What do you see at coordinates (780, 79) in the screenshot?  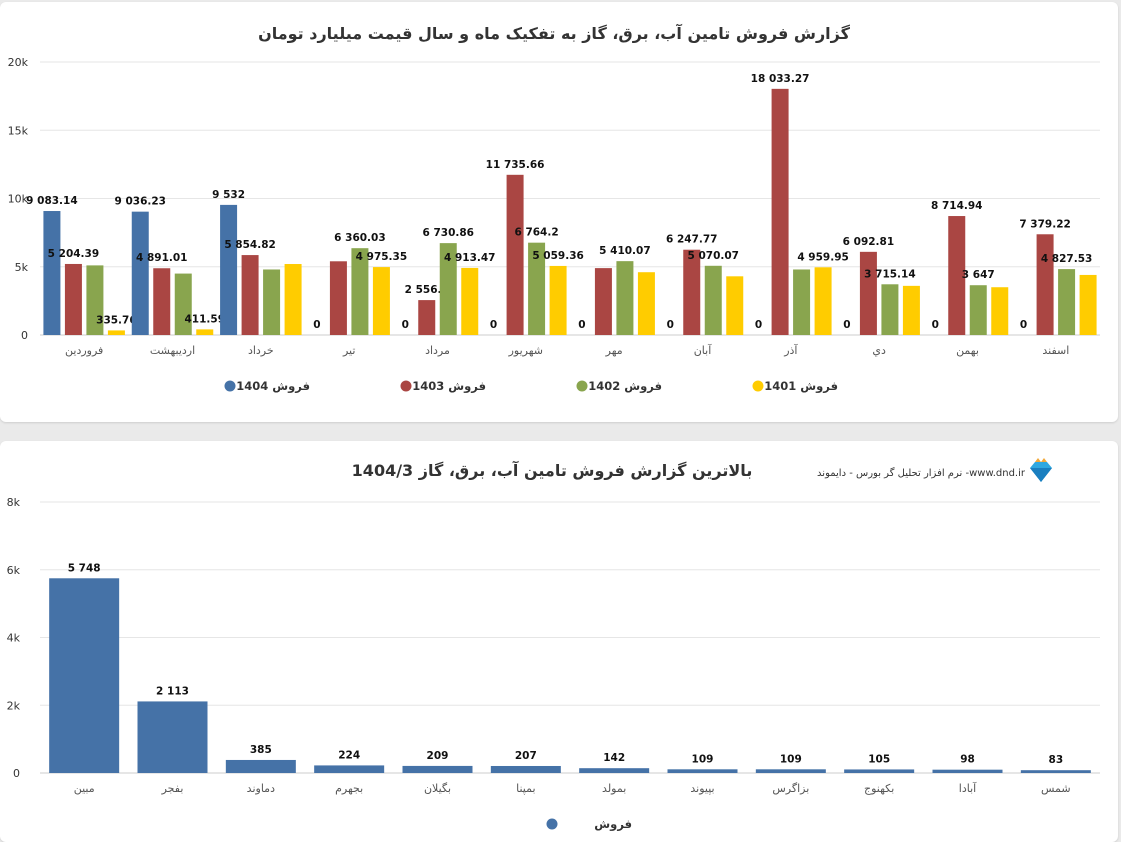 I see `data-label: 18 033.27` at bounding box center [780, 79].